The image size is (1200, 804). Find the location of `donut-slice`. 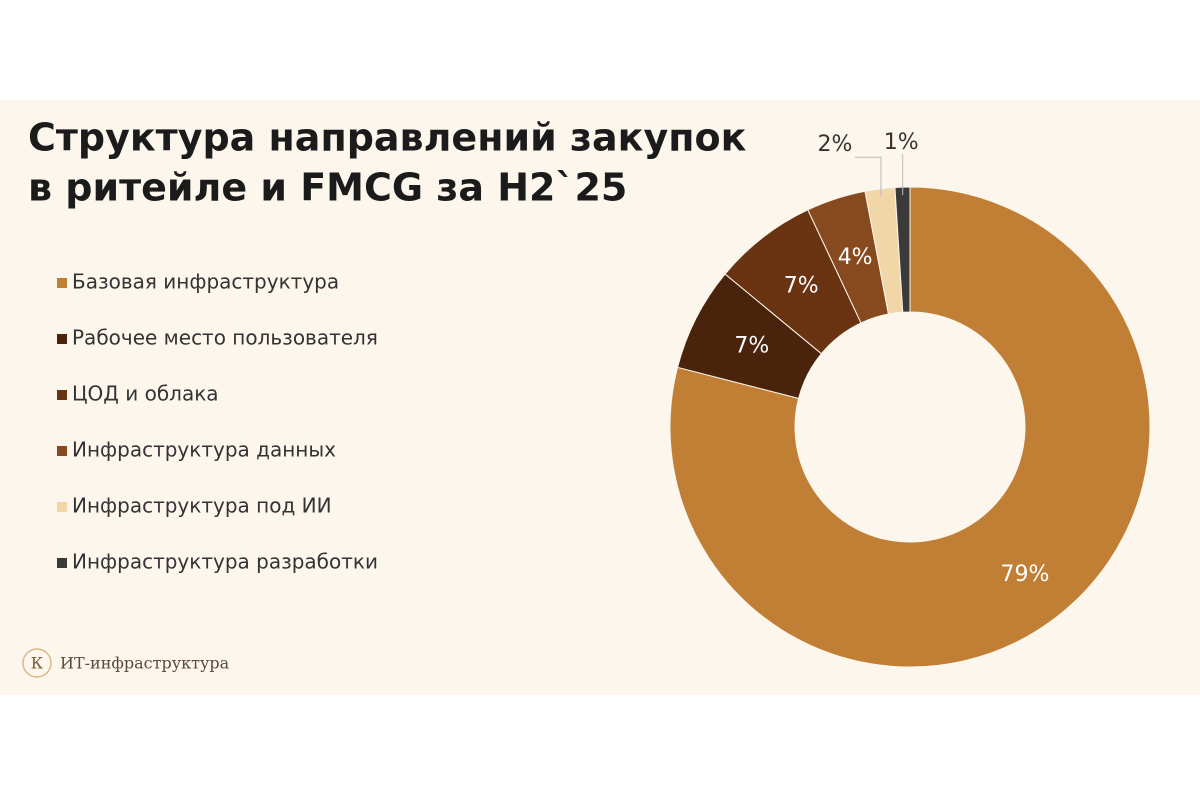

donut-slice is located at coordinates (902, 249).